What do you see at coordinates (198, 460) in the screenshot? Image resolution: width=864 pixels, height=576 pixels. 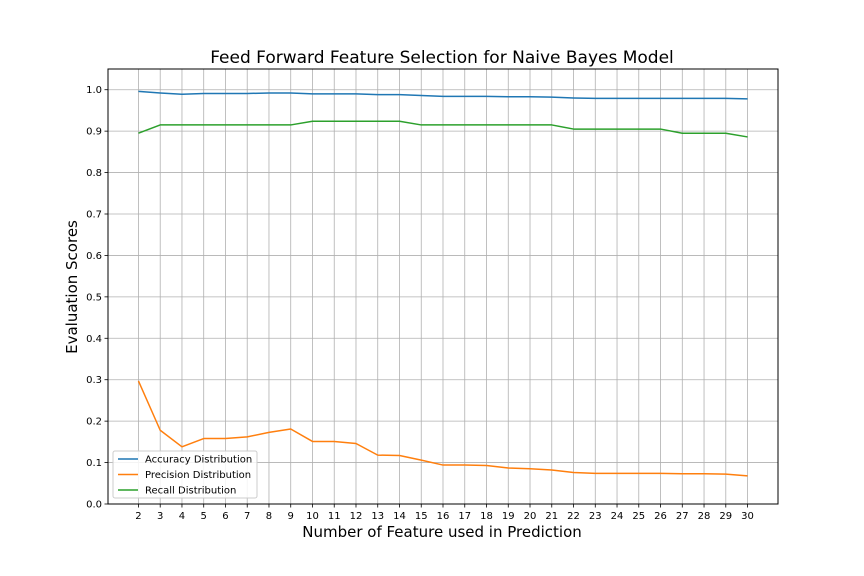 I see `legend-label-accuracy-distribution: Accuracy Distribution` at bounding box center [198, 460].